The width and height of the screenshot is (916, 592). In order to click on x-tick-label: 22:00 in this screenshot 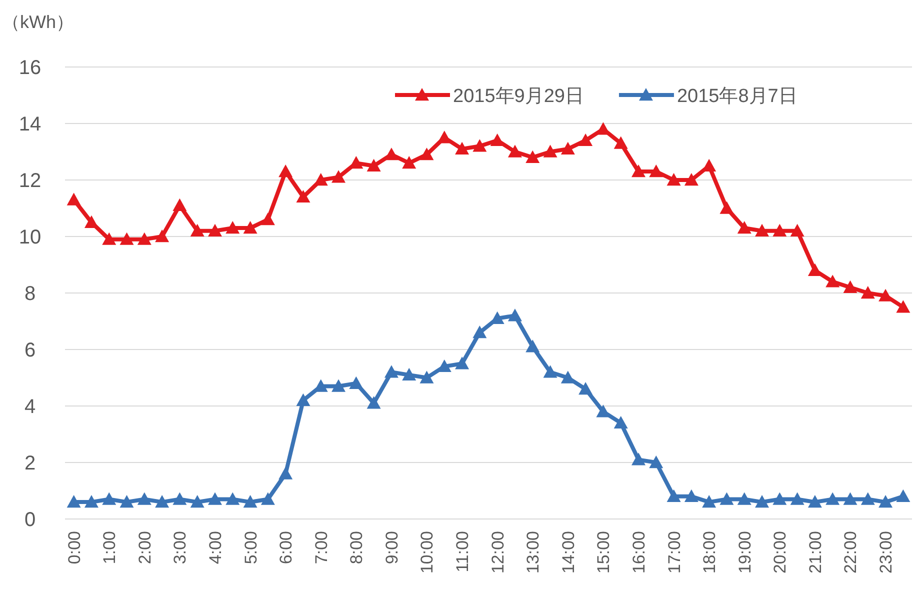, I will do `click(850, 552)`.